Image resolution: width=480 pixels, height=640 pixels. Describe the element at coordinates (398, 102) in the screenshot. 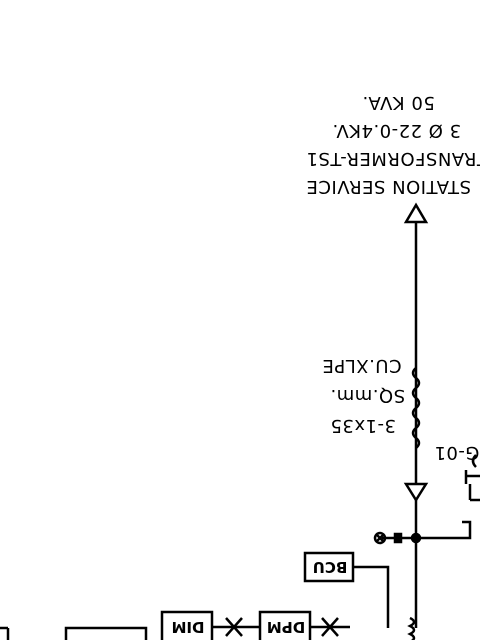

I see `transformer-label-line4: 50 KVA.` at that location.